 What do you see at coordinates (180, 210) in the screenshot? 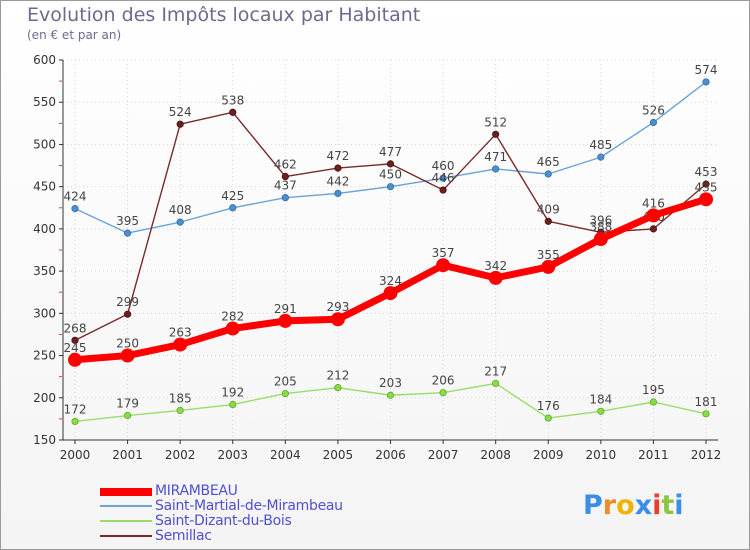
I see `data-label-saint-martial-2002: 408` at bounding box center [180, 210].